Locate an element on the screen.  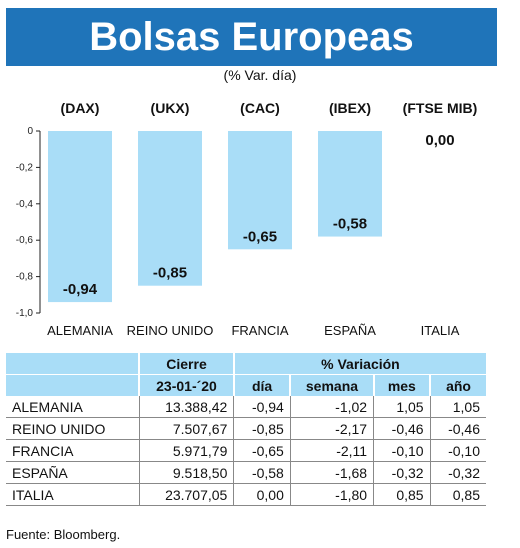
data-label: -0,85 is located at coordinates (170, 273).